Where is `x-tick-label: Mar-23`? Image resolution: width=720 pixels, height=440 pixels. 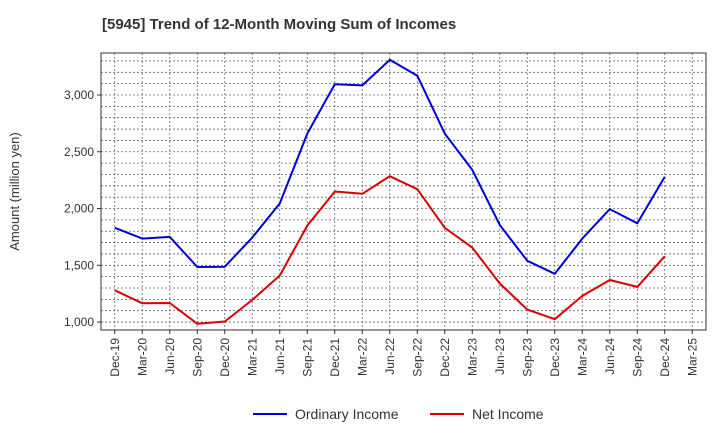 x-tick-label: Mar-23 is located at coordinates (472, 357).